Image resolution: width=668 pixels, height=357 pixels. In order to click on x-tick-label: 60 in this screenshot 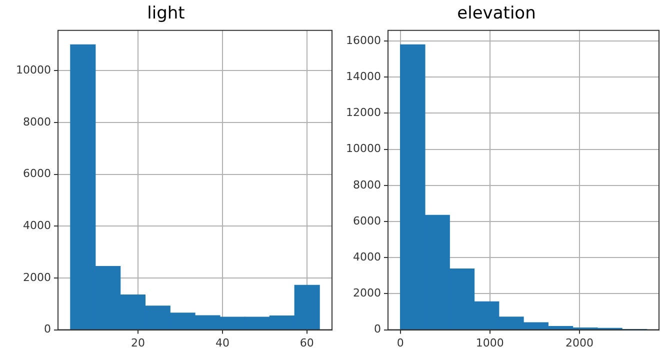, I will do `click(307, 343)`.